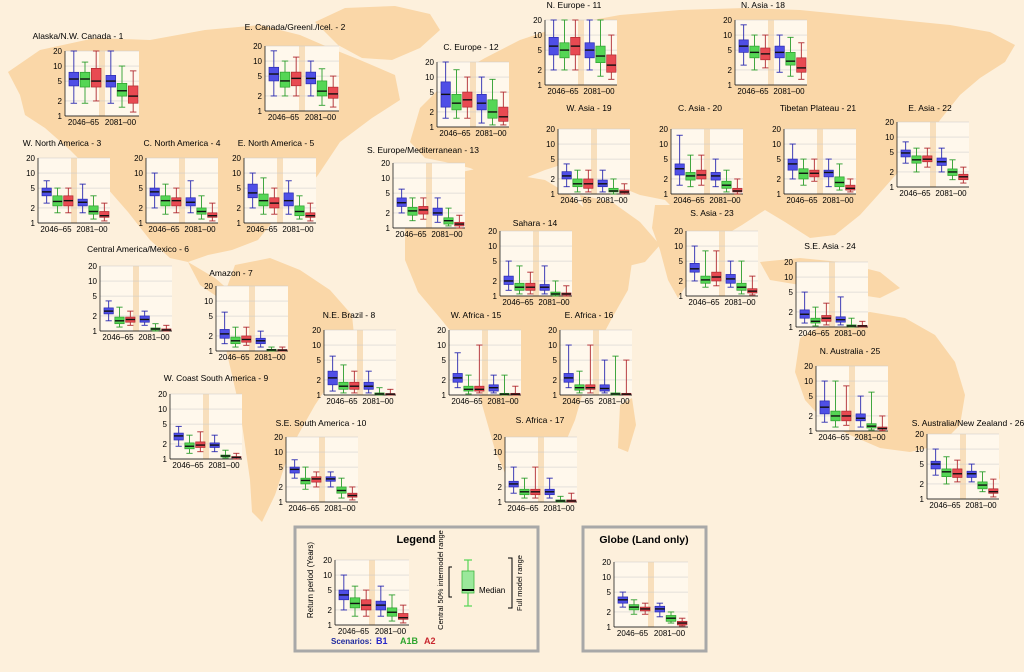  Describe the element at coordinates (354, 358) in the screenshot. I see `region-panel: 1 2 5 10 20 2046–65 2081–00 N.E. Brazil - 8` at that location.